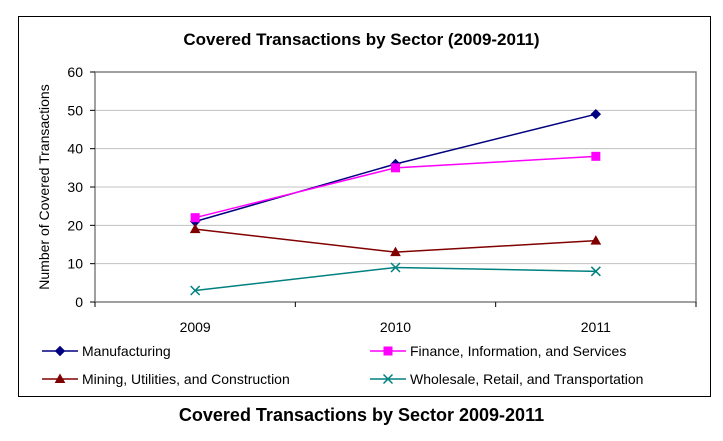  Describe the element at coordinates (195, 327) in the screenshot. I see `x-tick-label: 2009` at that location.